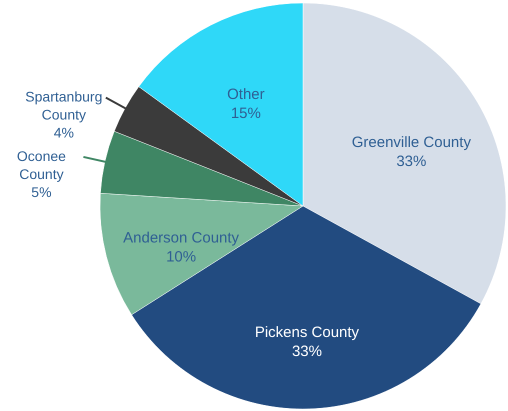  I want to click on data-label: 5%, so click(41, 192).